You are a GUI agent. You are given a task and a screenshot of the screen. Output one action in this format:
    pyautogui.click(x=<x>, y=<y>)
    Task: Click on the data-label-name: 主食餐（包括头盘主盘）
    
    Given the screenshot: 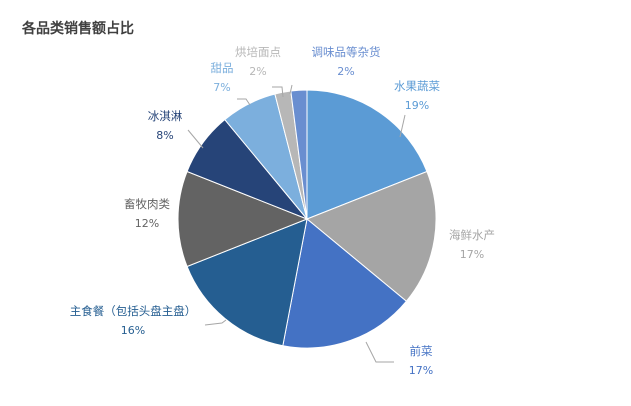 What is the action you would take?
    pyautogui.click(x=133, y=311)
    